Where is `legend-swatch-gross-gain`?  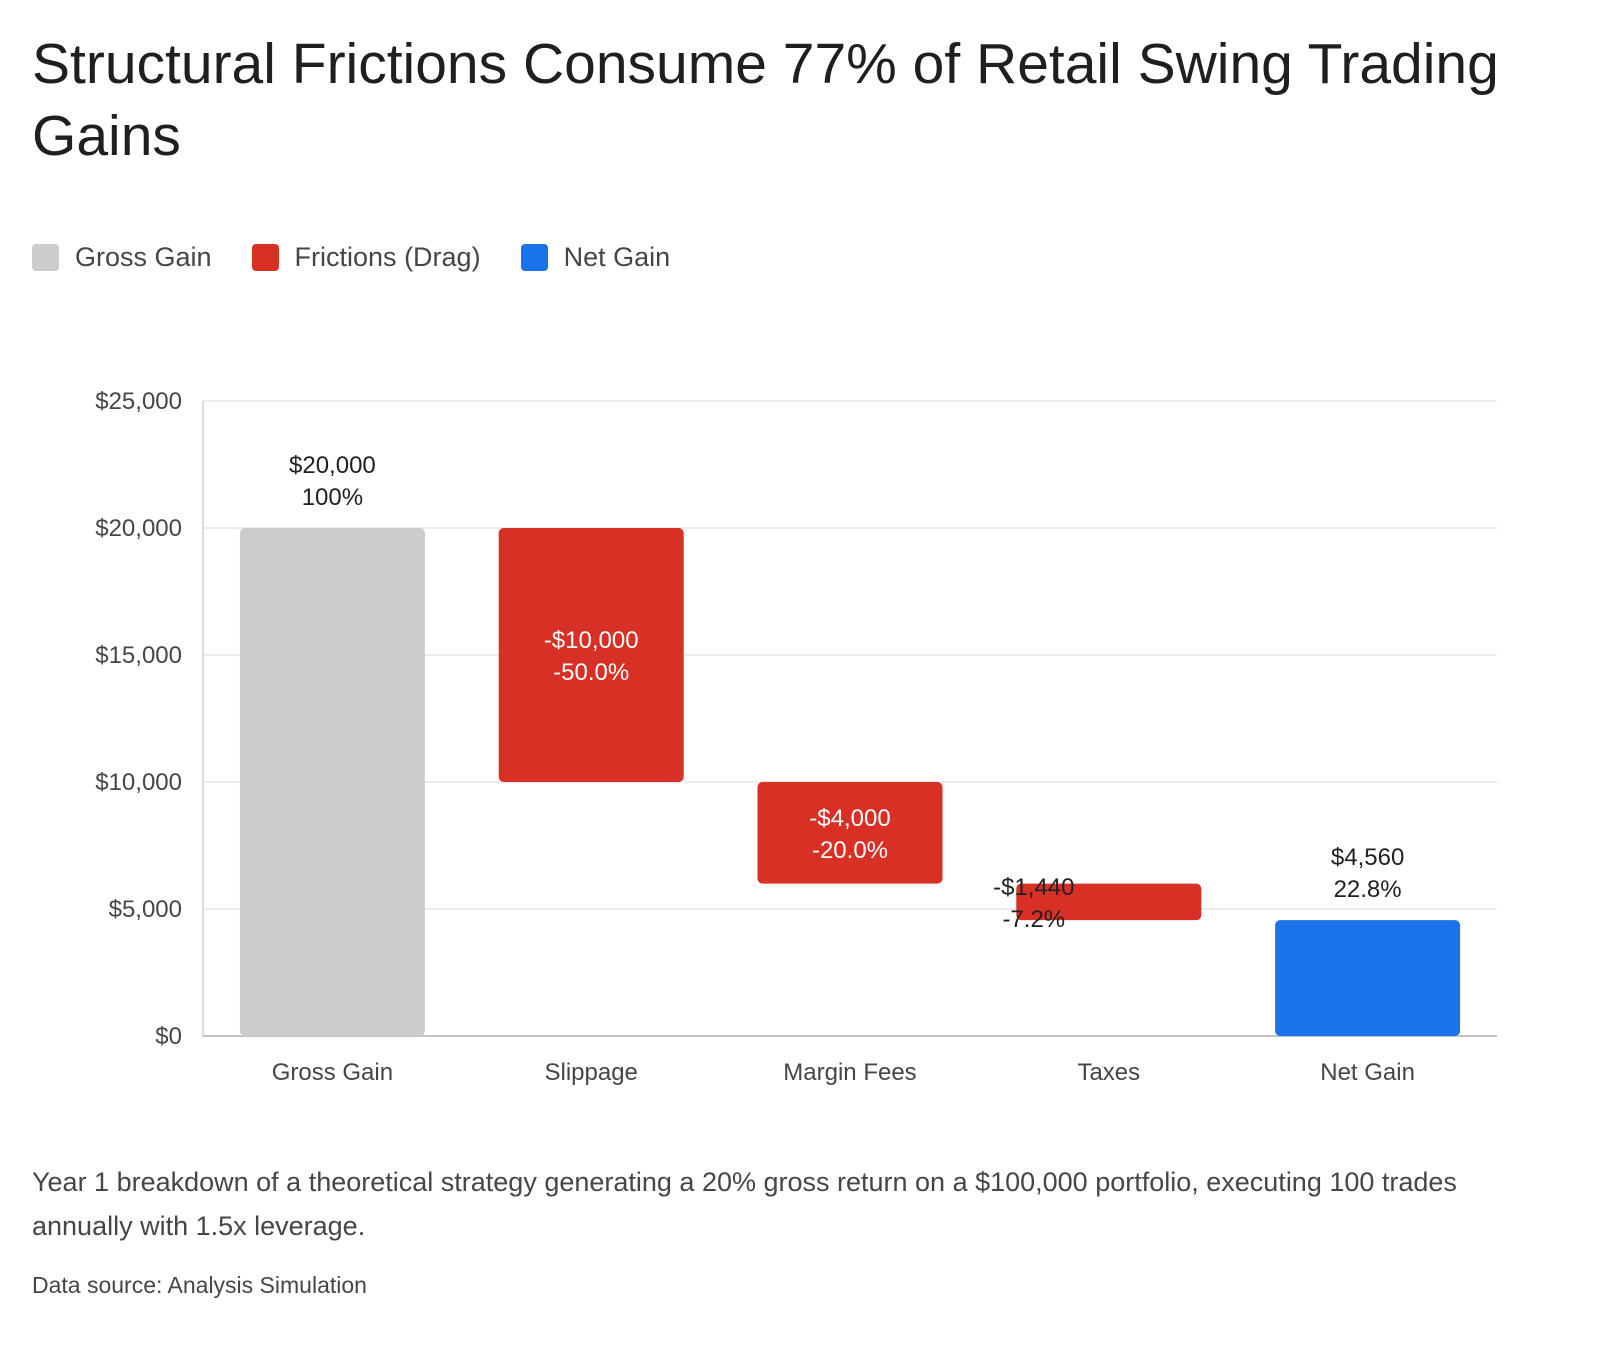 legend-swatch-gross-gain is located at coordinates (45, 257).